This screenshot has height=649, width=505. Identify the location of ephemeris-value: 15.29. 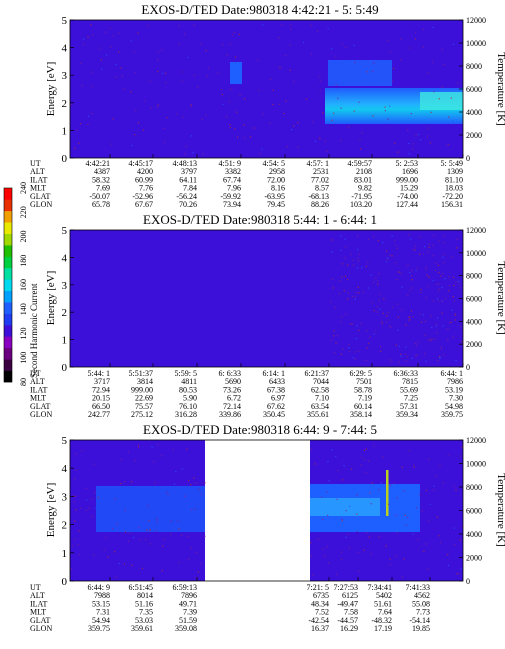
(409, 188).